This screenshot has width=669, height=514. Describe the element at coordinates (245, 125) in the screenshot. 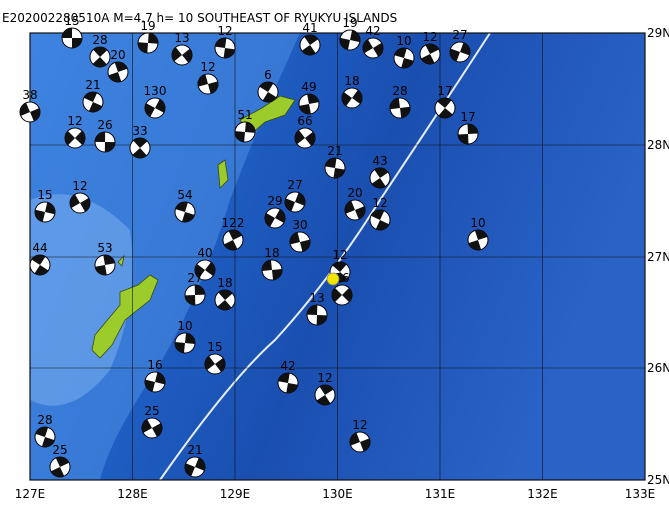

I see `focal-mechanism: 51` at that location.